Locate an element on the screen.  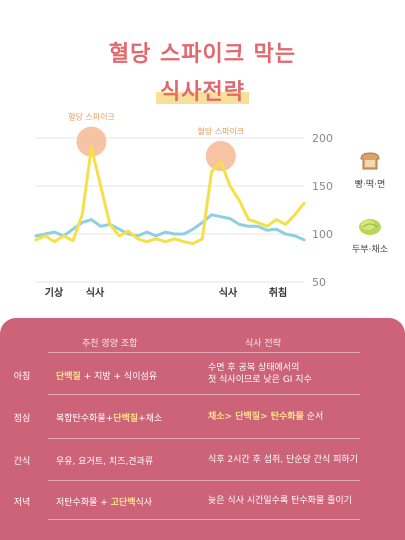
meal-label: 점심 is located at coordinates (22, 419).